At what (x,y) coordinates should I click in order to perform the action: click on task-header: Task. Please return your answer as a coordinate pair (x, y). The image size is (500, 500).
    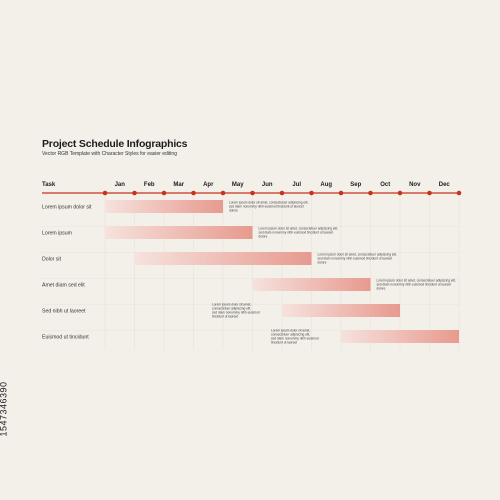
    Looking at the image, I should click on (49, 185).